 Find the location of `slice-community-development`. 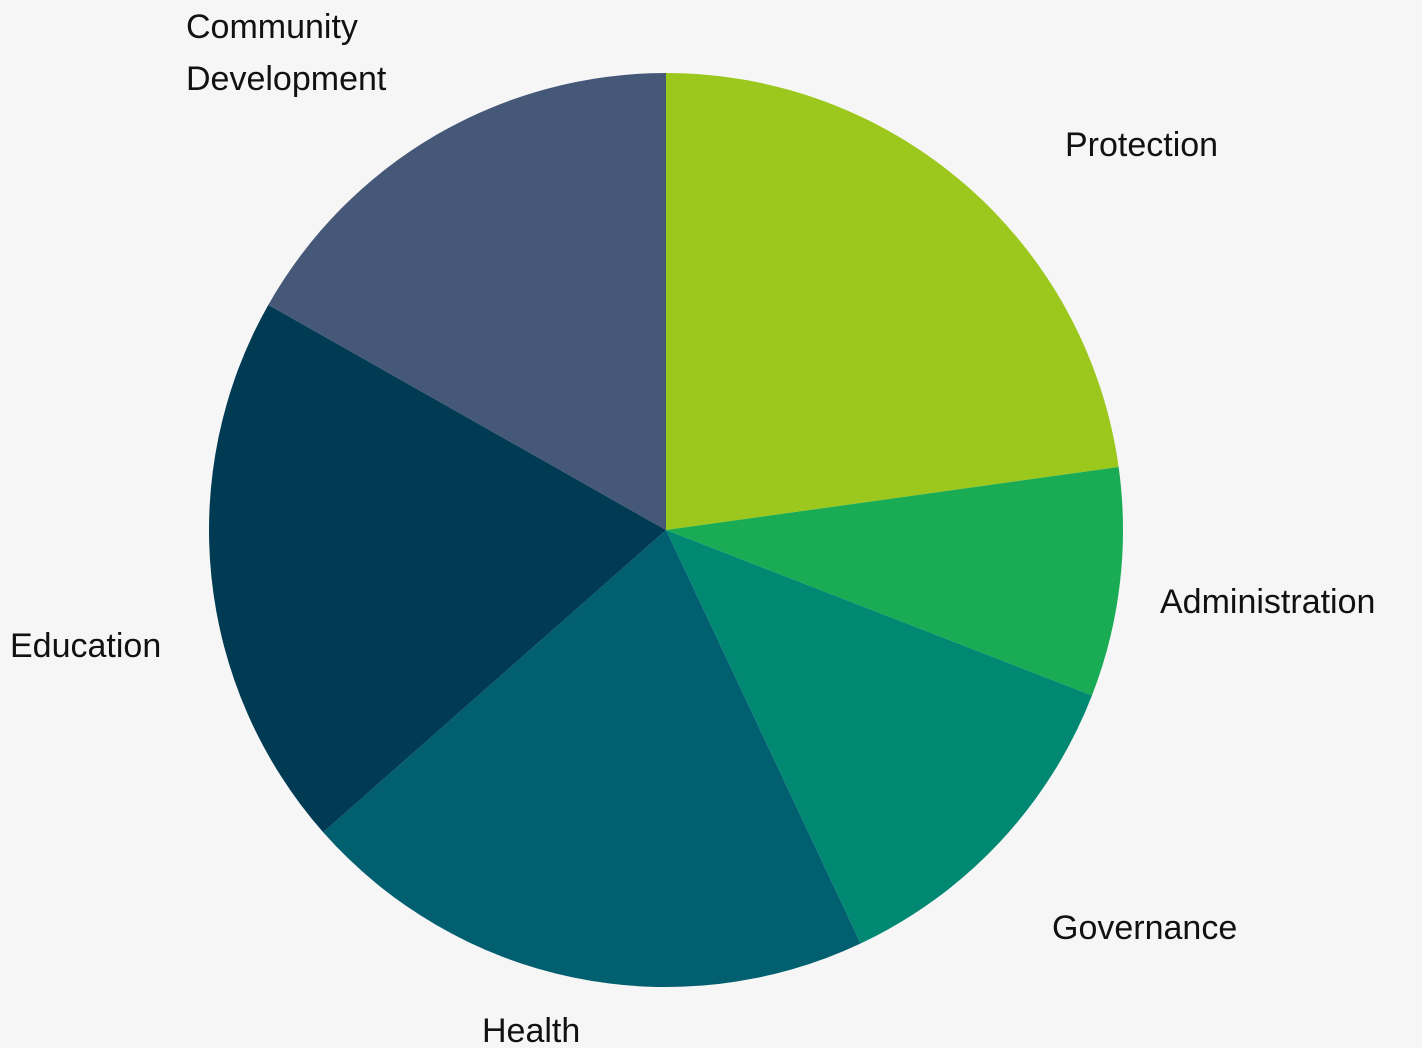

slice-community-development is located at coordinates (467, 301).